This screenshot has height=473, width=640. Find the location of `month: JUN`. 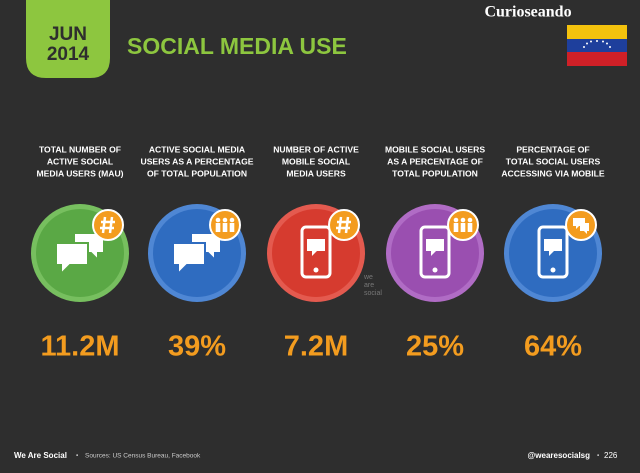

month: JUN is located at coordinates (68, 34).